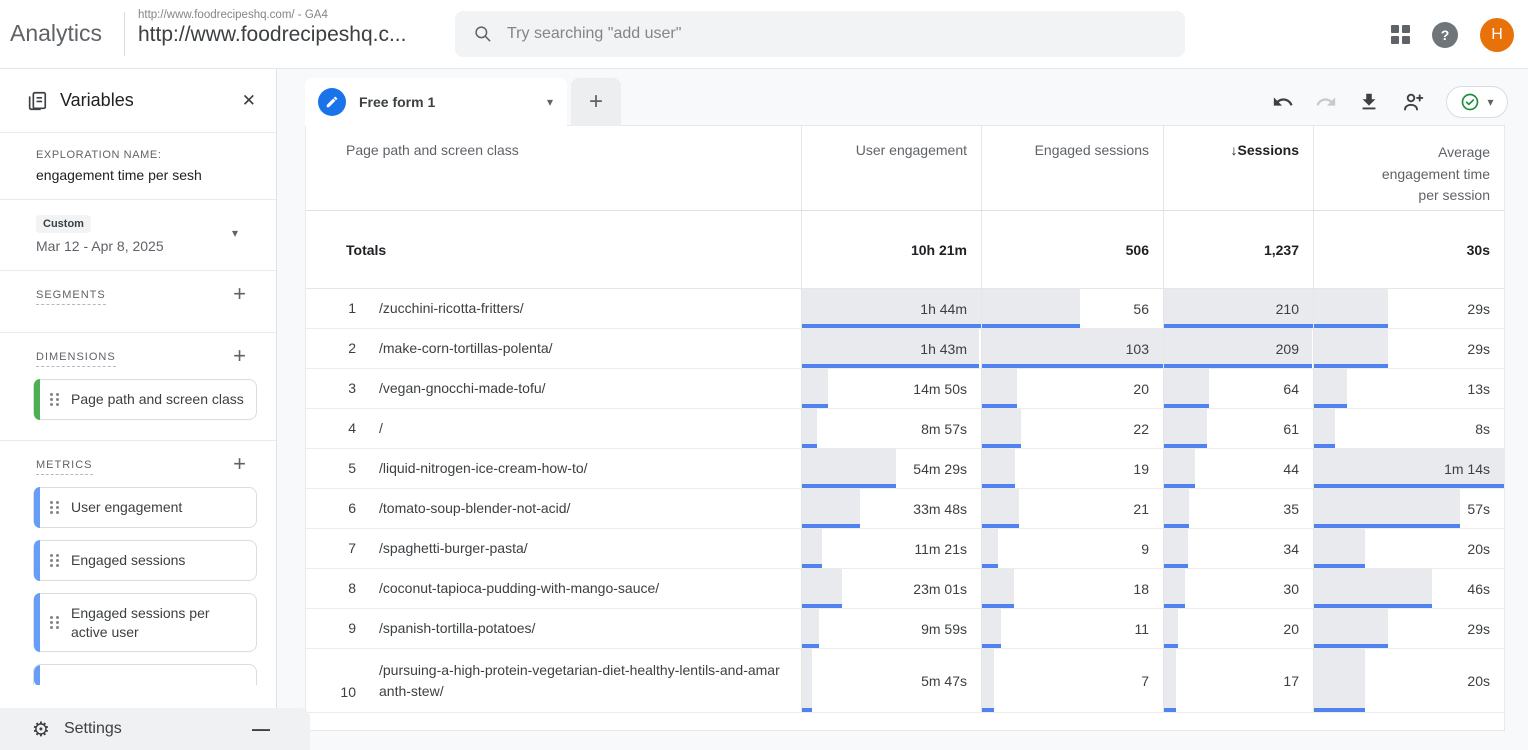 The image size is (1528, 750). What do you see at coordinates (1408, 468) in the screenshot?
I see `avg-engagement-time-cell: 1m 14s` at bounding box center [1408, 468].